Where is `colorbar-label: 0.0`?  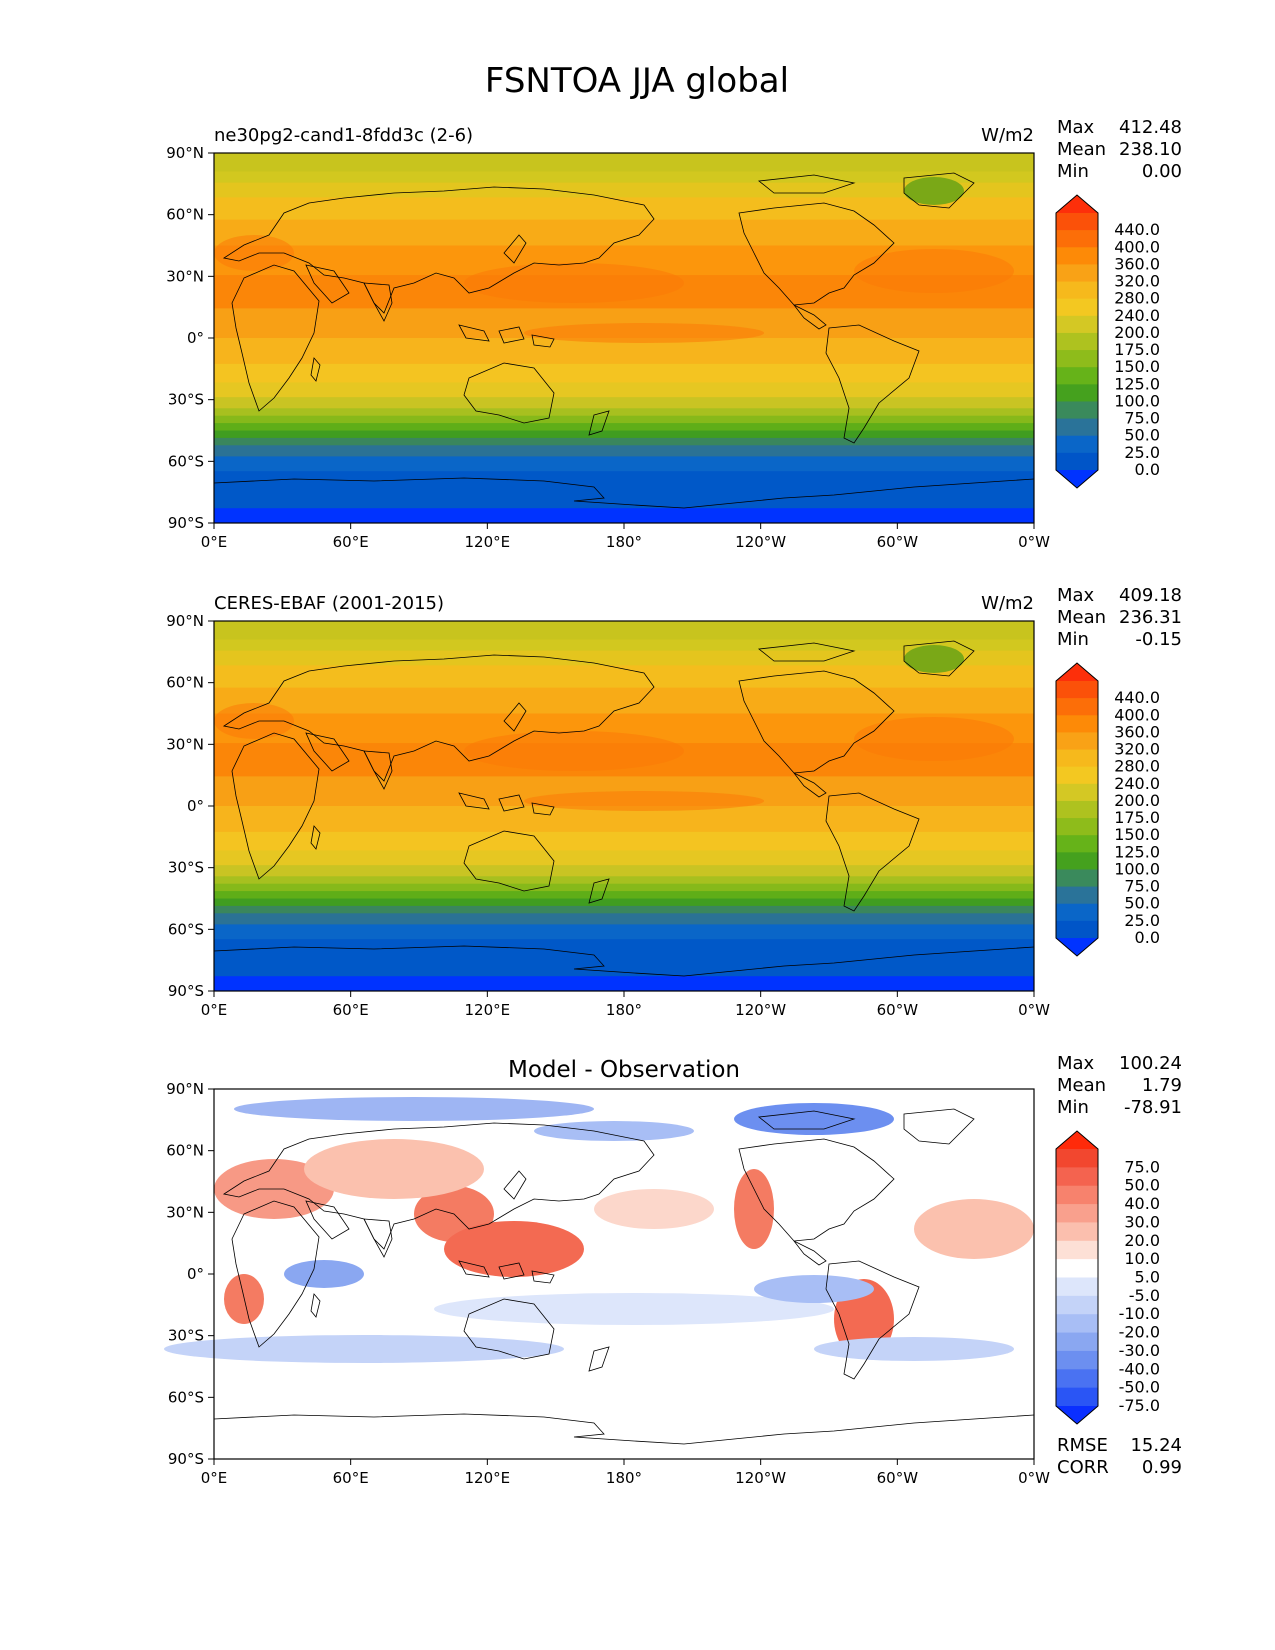 colorbar-label: 0.0 is located at coordinates (1147, 469).